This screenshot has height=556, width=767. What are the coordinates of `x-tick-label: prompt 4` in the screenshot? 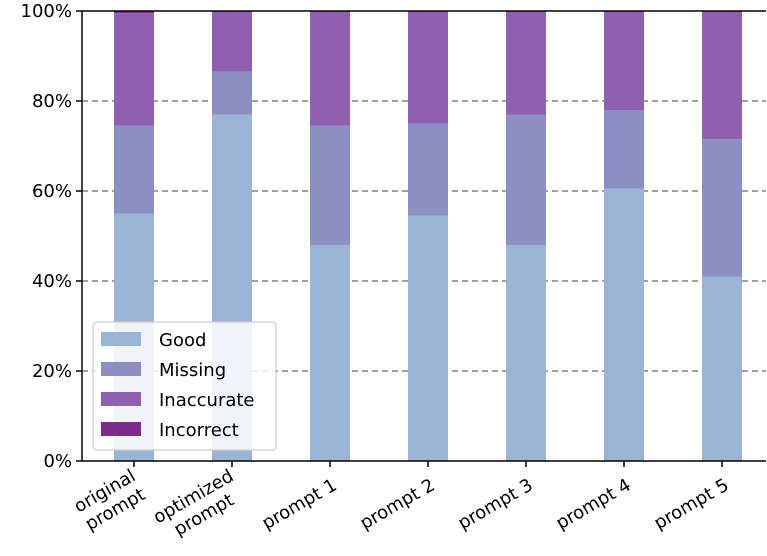 It's located at (593, 505).